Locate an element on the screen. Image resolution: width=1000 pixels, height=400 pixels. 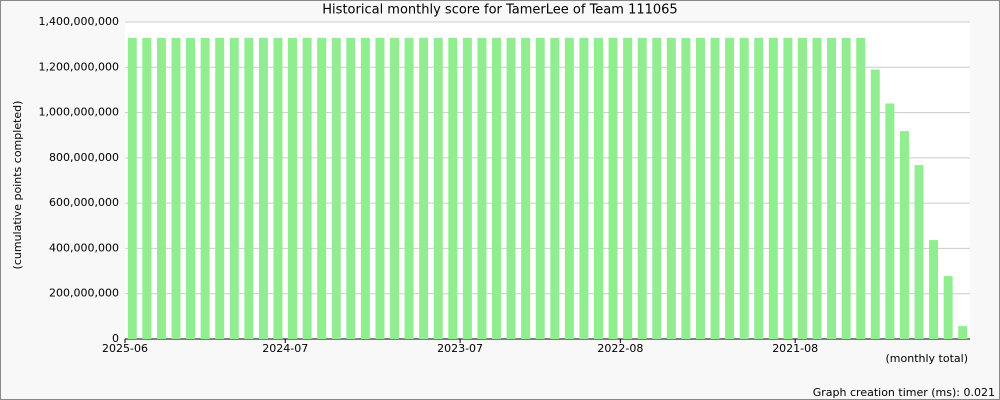
y-axis-label: (cumulative points completed) is located at coordinates (17, 185).